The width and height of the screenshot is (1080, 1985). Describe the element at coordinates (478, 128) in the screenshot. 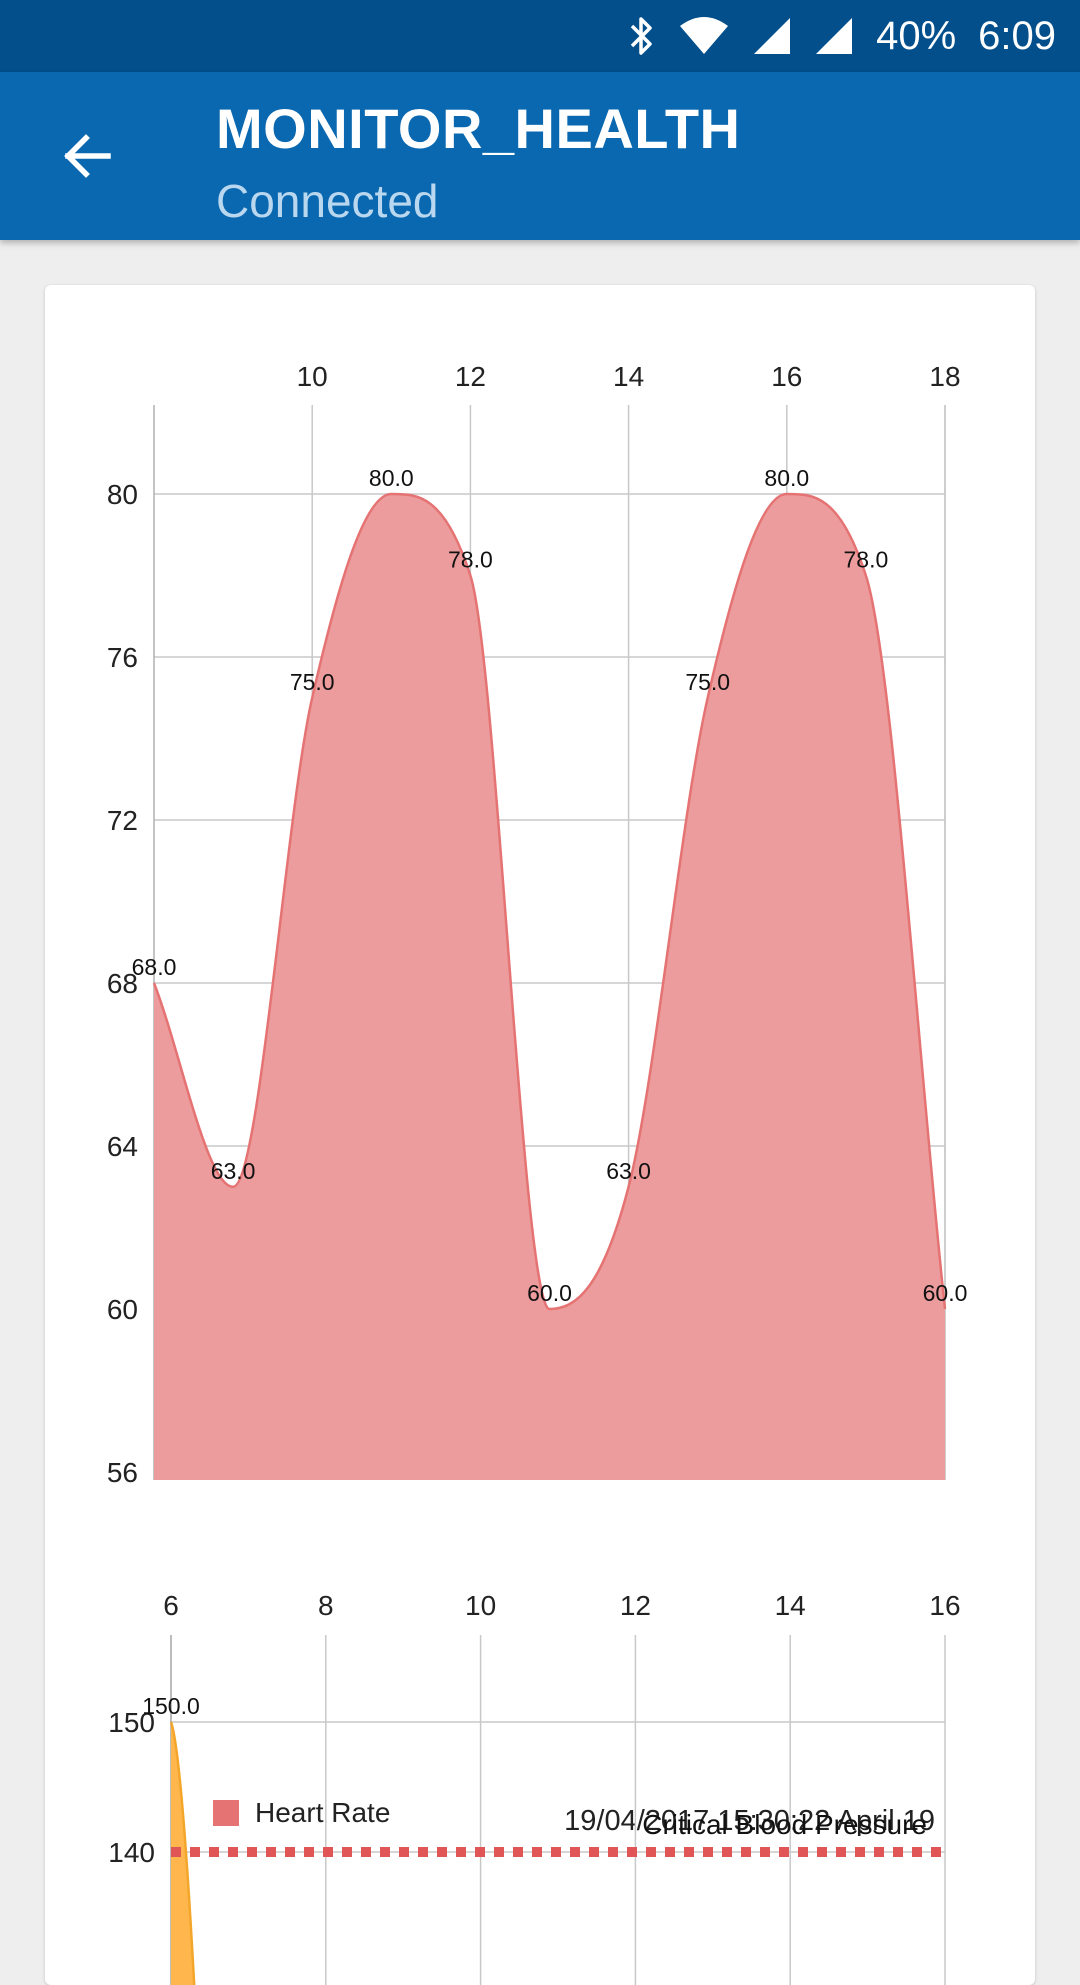

I see `app-title: MONITOR_HEALTH` at that location.